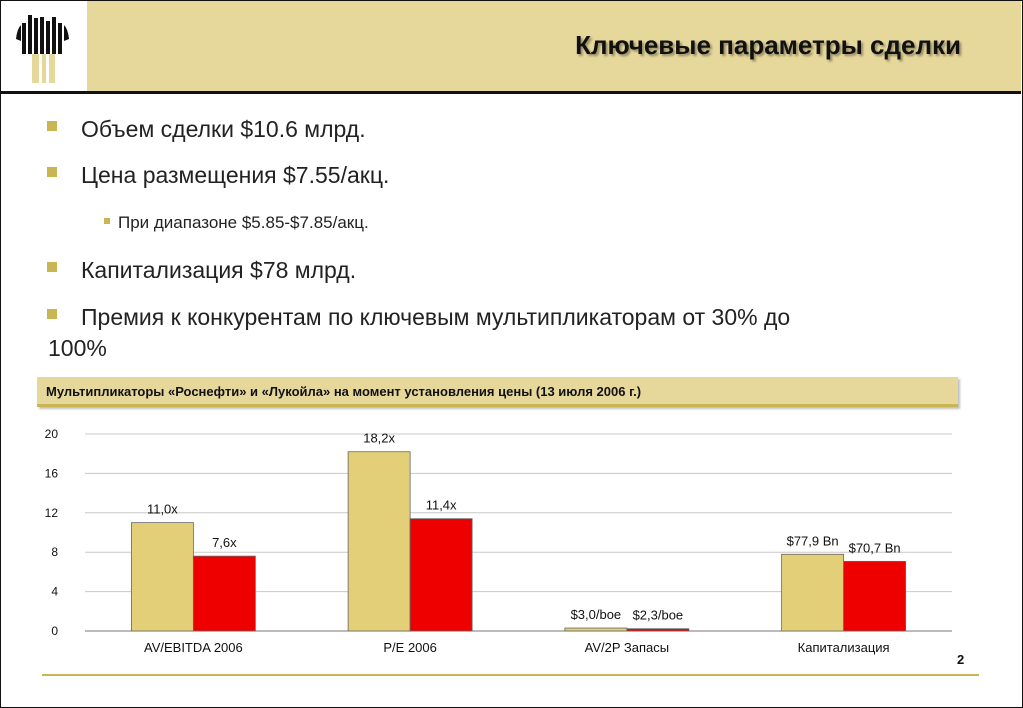 Image resolution: width=1023 pixels, height=708 pixels. I want to click on data-label: $2,3/boe, so click(658, 615).